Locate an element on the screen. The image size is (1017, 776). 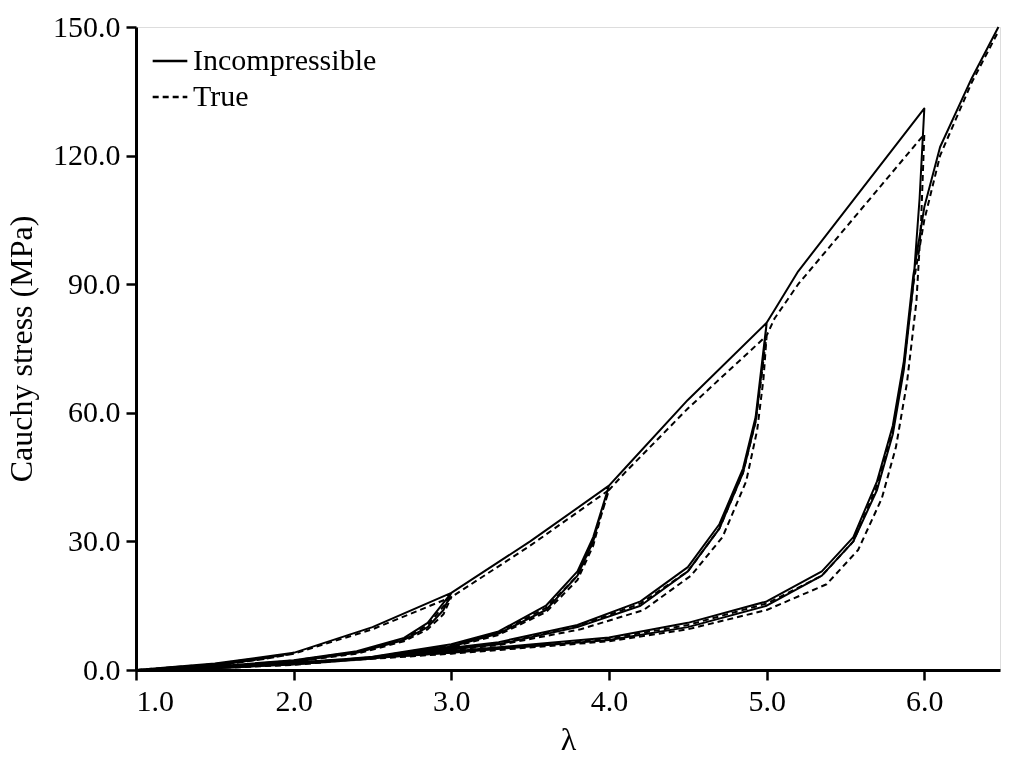
x-tick-label: 3.0 is located at coordinates (452, 700).